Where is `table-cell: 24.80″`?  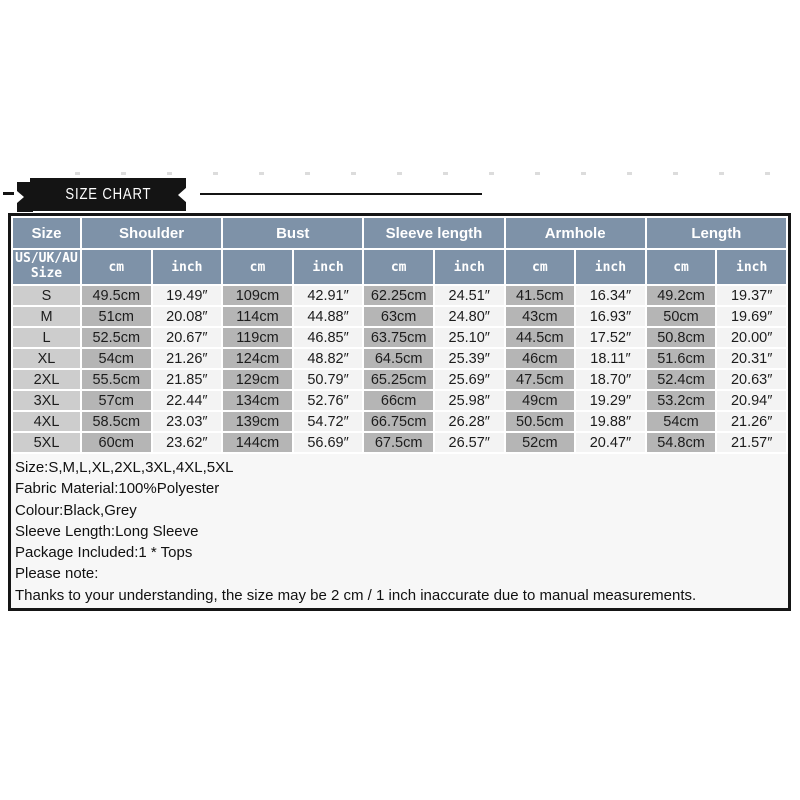 table-cell: 24.80″ is located at coordinates (469, 316).